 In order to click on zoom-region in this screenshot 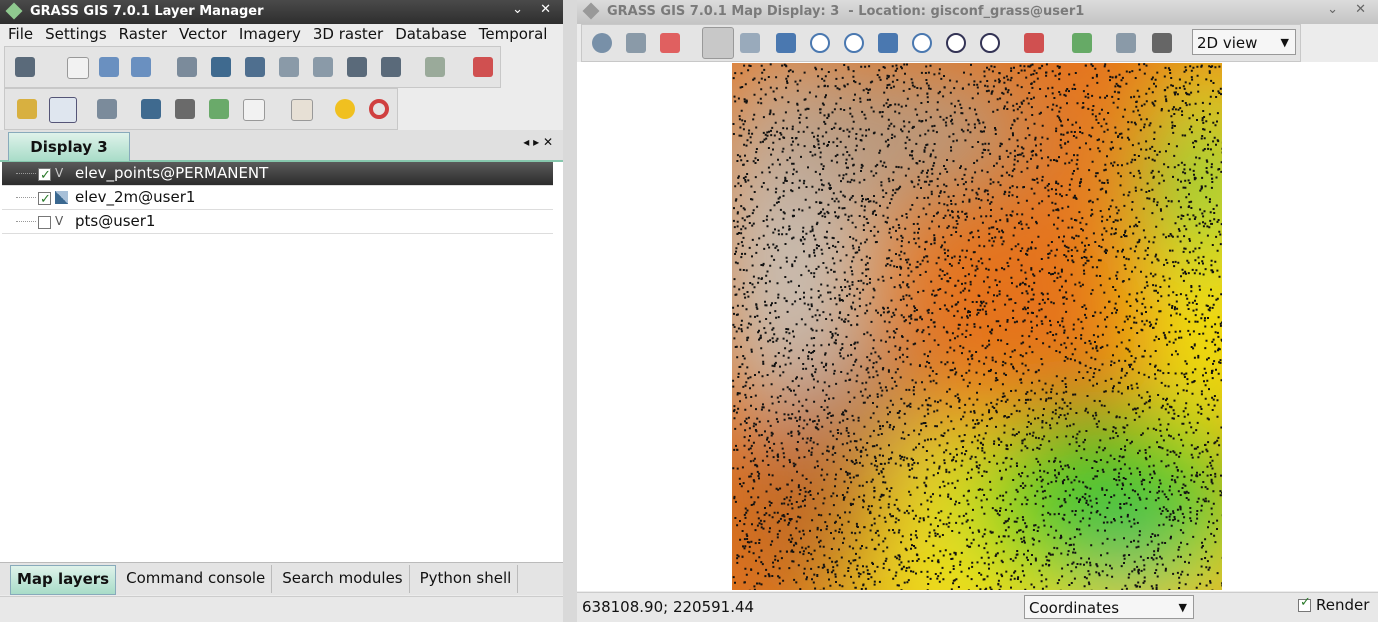, I will do `click(922, 43)`.